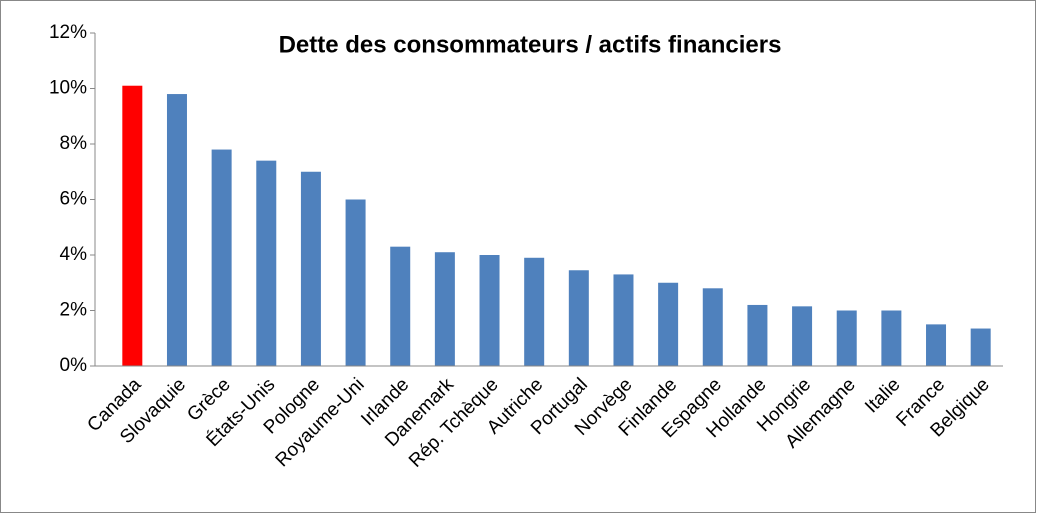 The width and height of the screenshot is (1037, 514). Describe the element at coordinates (74, 365) in the screenshot. I see `y-tick-label: 0%` at that location.